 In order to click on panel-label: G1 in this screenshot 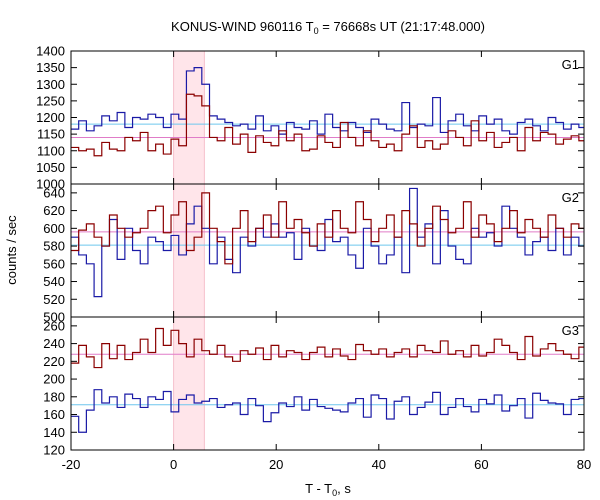, I will do `click(570, 64)`.